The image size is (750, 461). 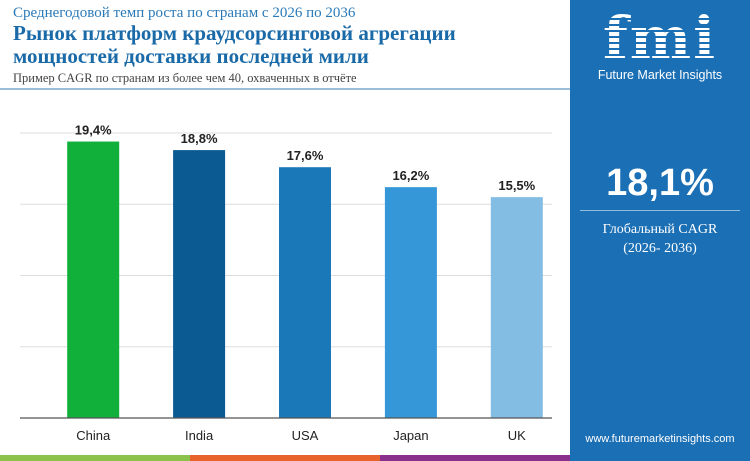 I want to click on data-label: 15,5%, so click(x=516, y=185).